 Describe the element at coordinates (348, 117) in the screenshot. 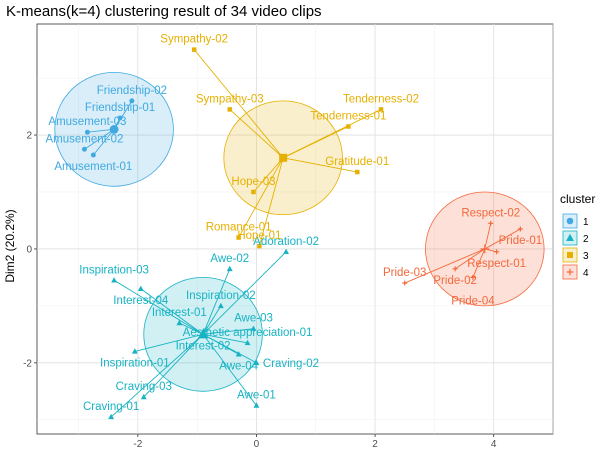

I see `label-tenderness-01: Tenderness-01` at that location.